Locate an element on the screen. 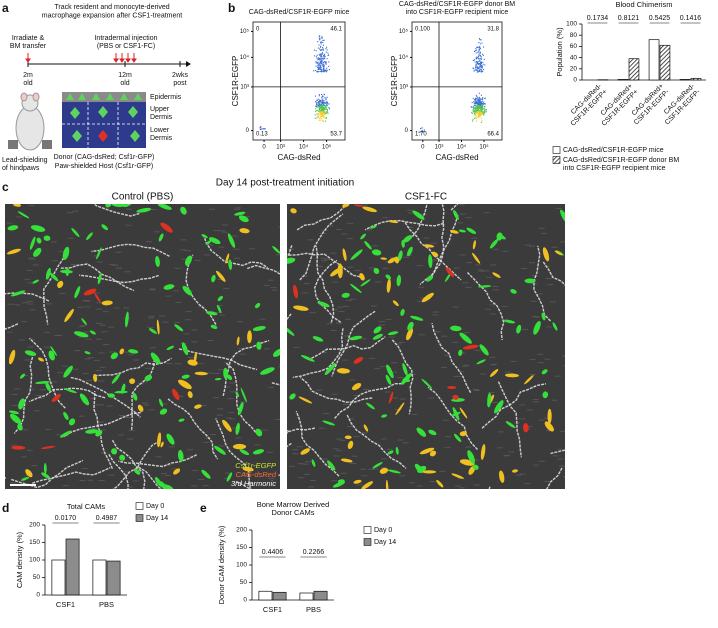  flow-title: CAG-dsRed/CSF1R-EGFP mice is located at coordinates (299, 12).